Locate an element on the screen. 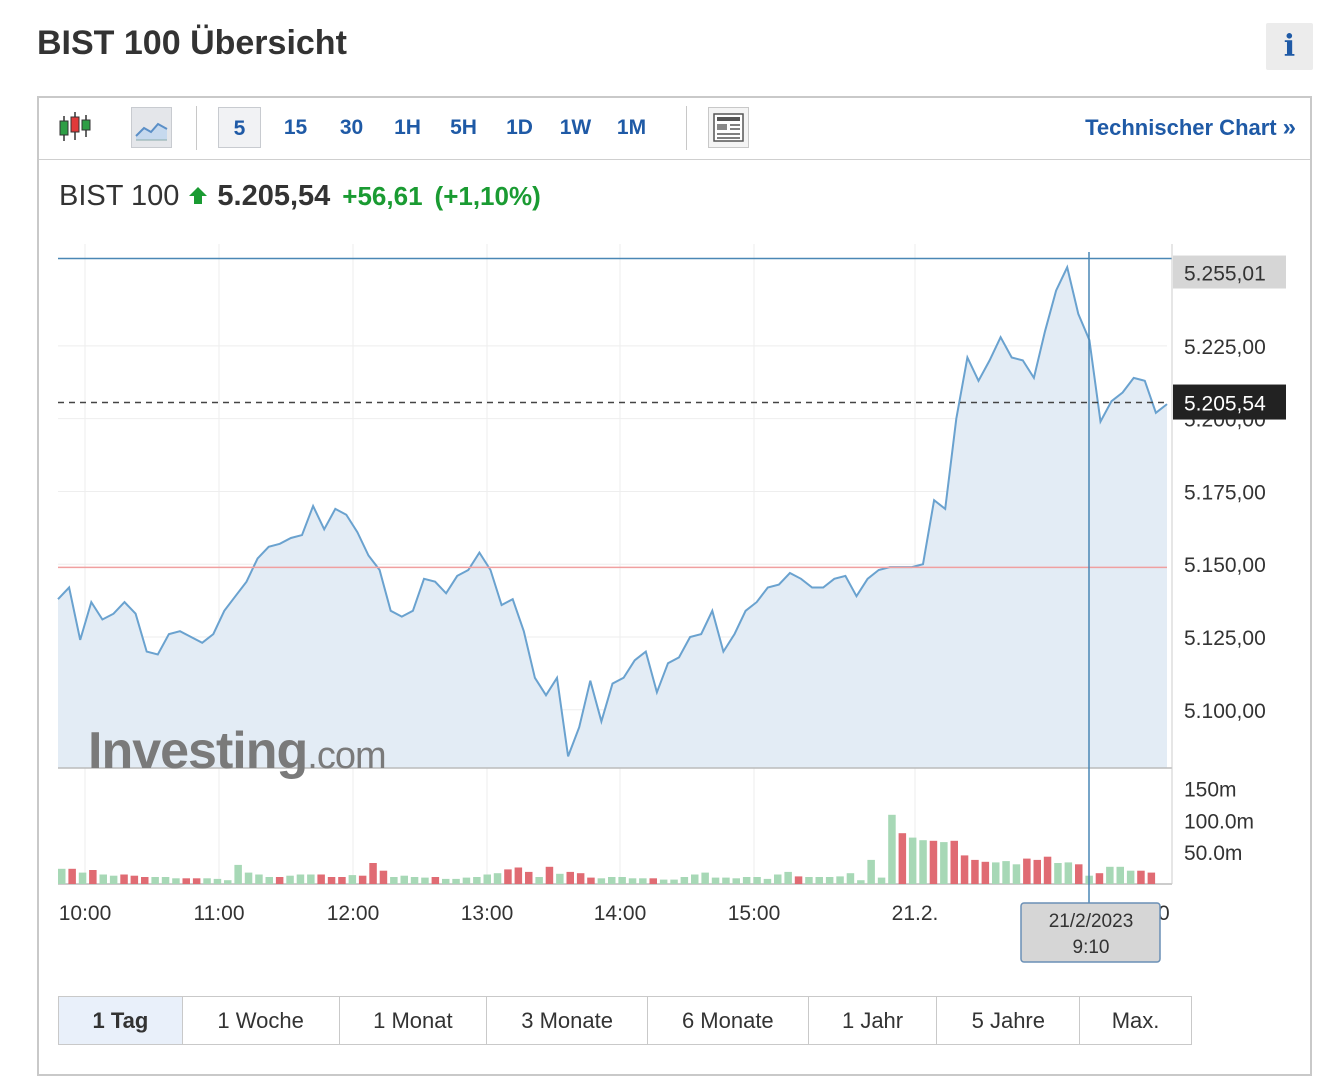  news-layout-icon is located at coordinates (728, 127).